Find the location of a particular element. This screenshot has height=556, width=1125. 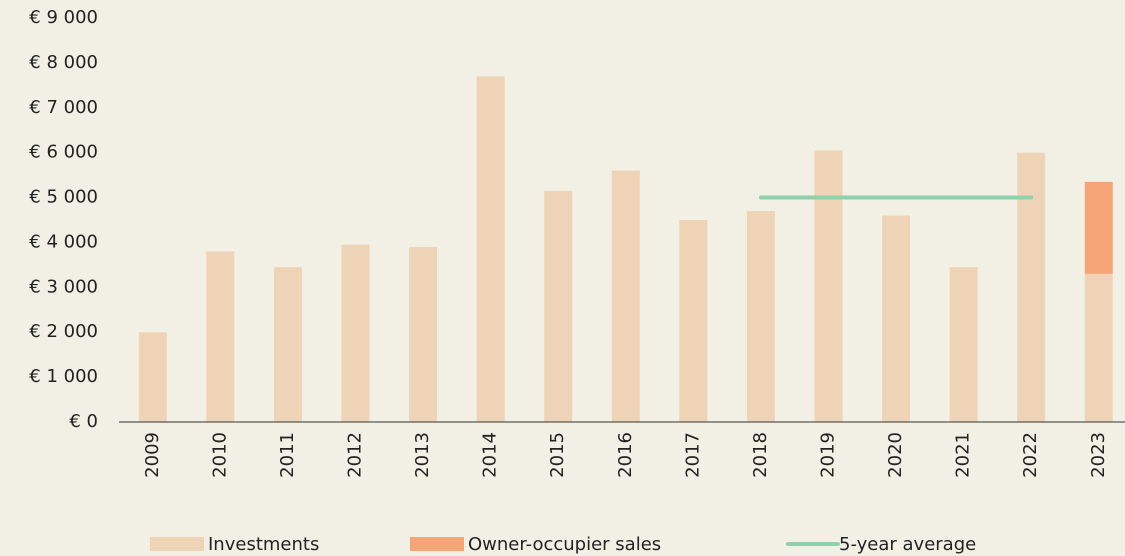

y-tick-label: € 5 000 is located at coordinates (63, 197).